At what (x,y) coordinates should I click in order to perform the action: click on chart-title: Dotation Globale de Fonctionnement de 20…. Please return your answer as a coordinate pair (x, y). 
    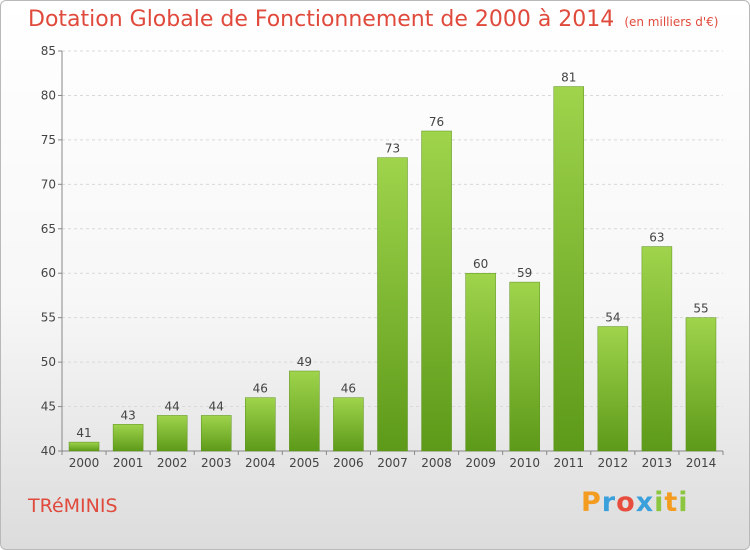
    Looking at the image, I should click on (373, 19).